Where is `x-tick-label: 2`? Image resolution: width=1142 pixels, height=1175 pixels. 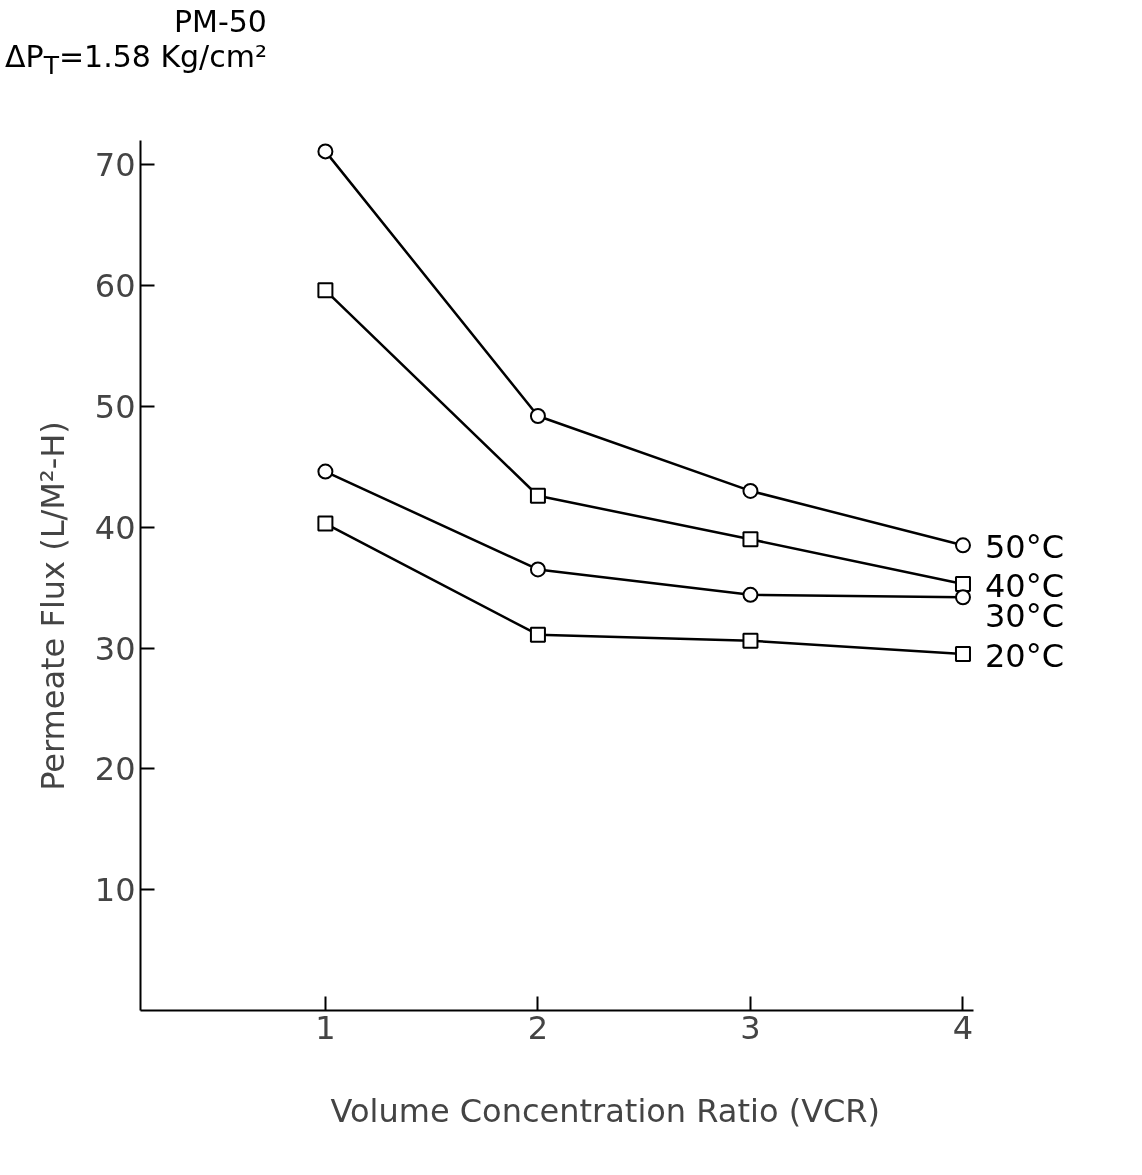
x-tick-label: 2 is located at coordinates (538, 1027).